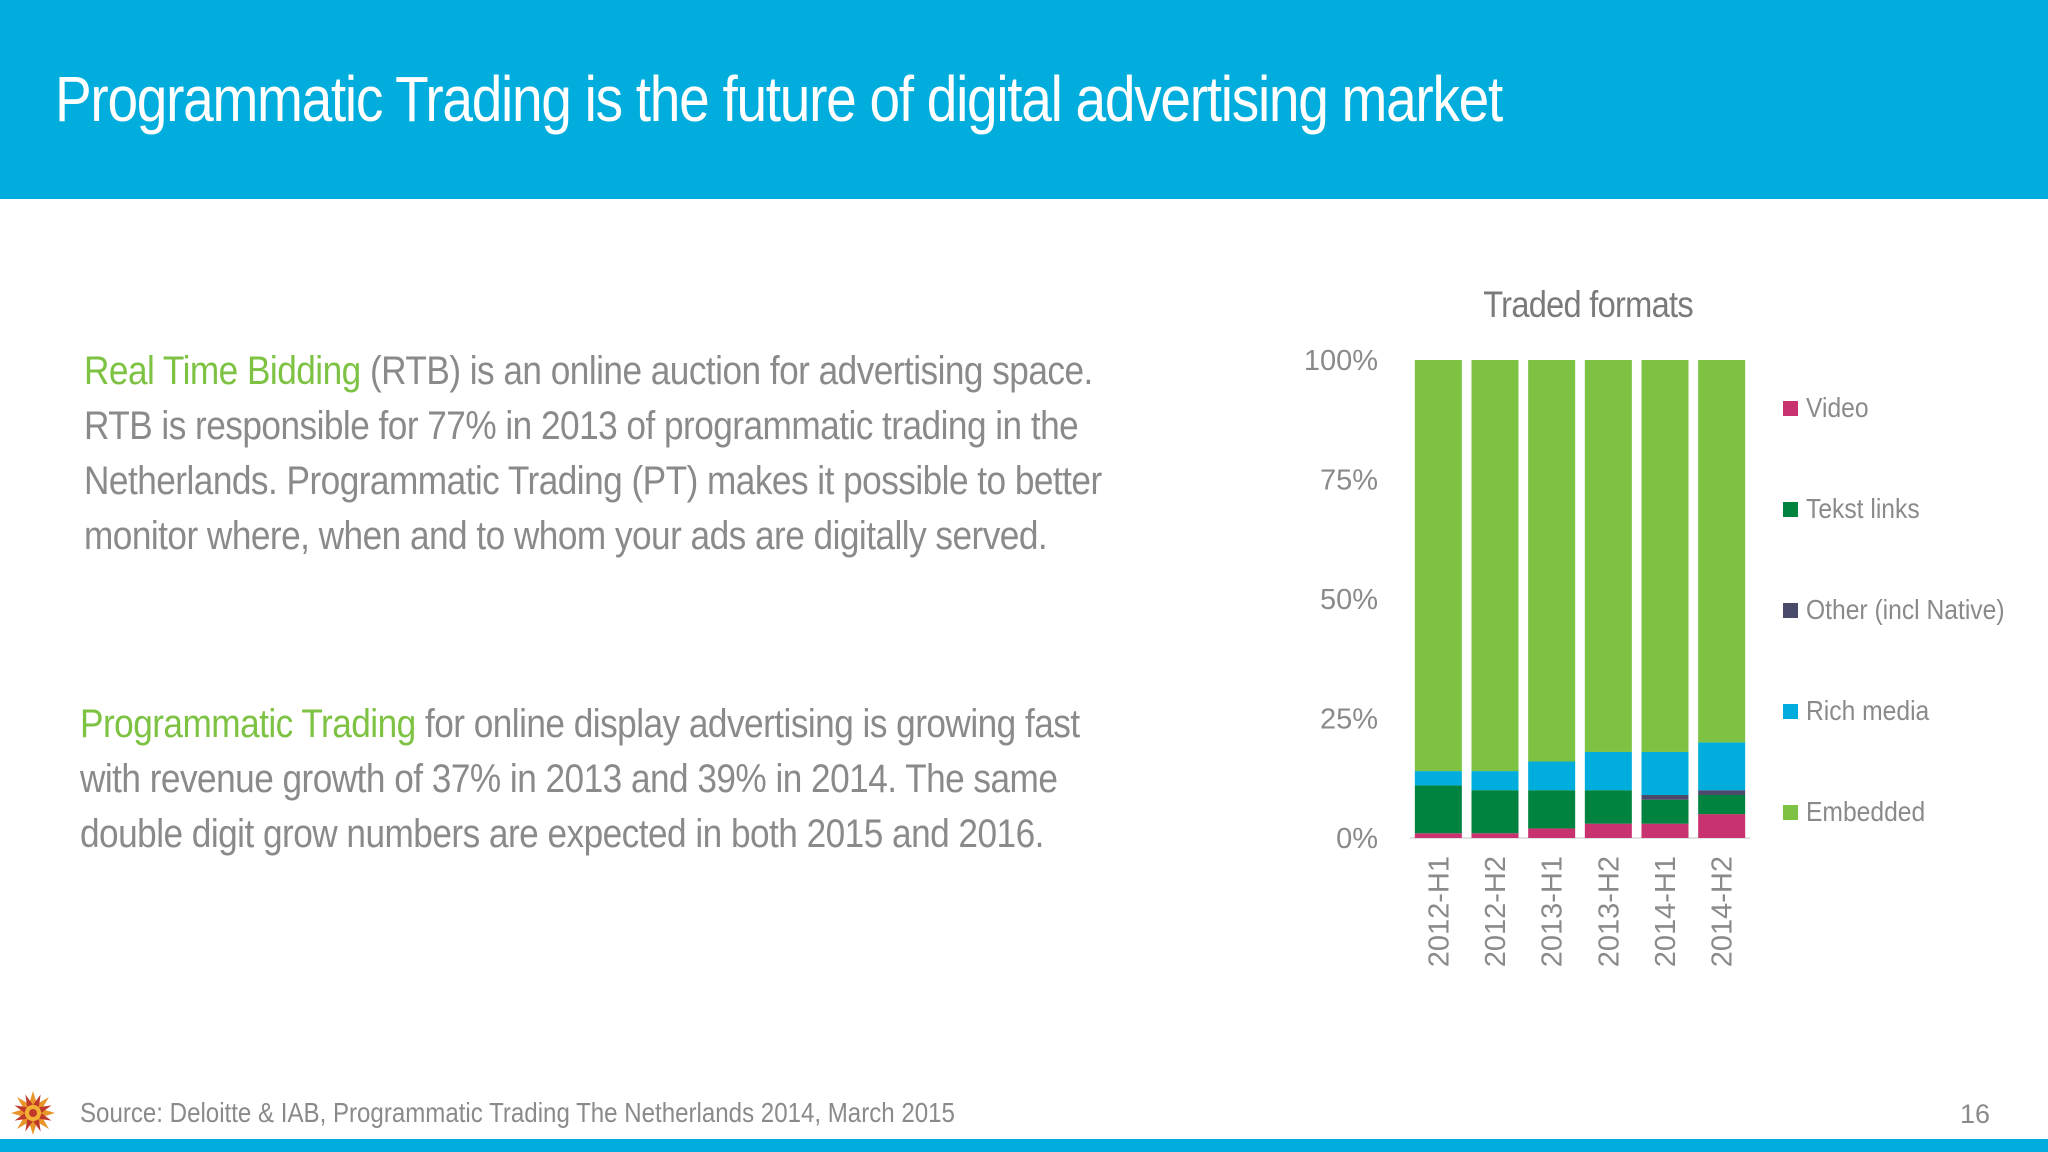  I want to click on sun-logo-icon, so click(33, 1113).